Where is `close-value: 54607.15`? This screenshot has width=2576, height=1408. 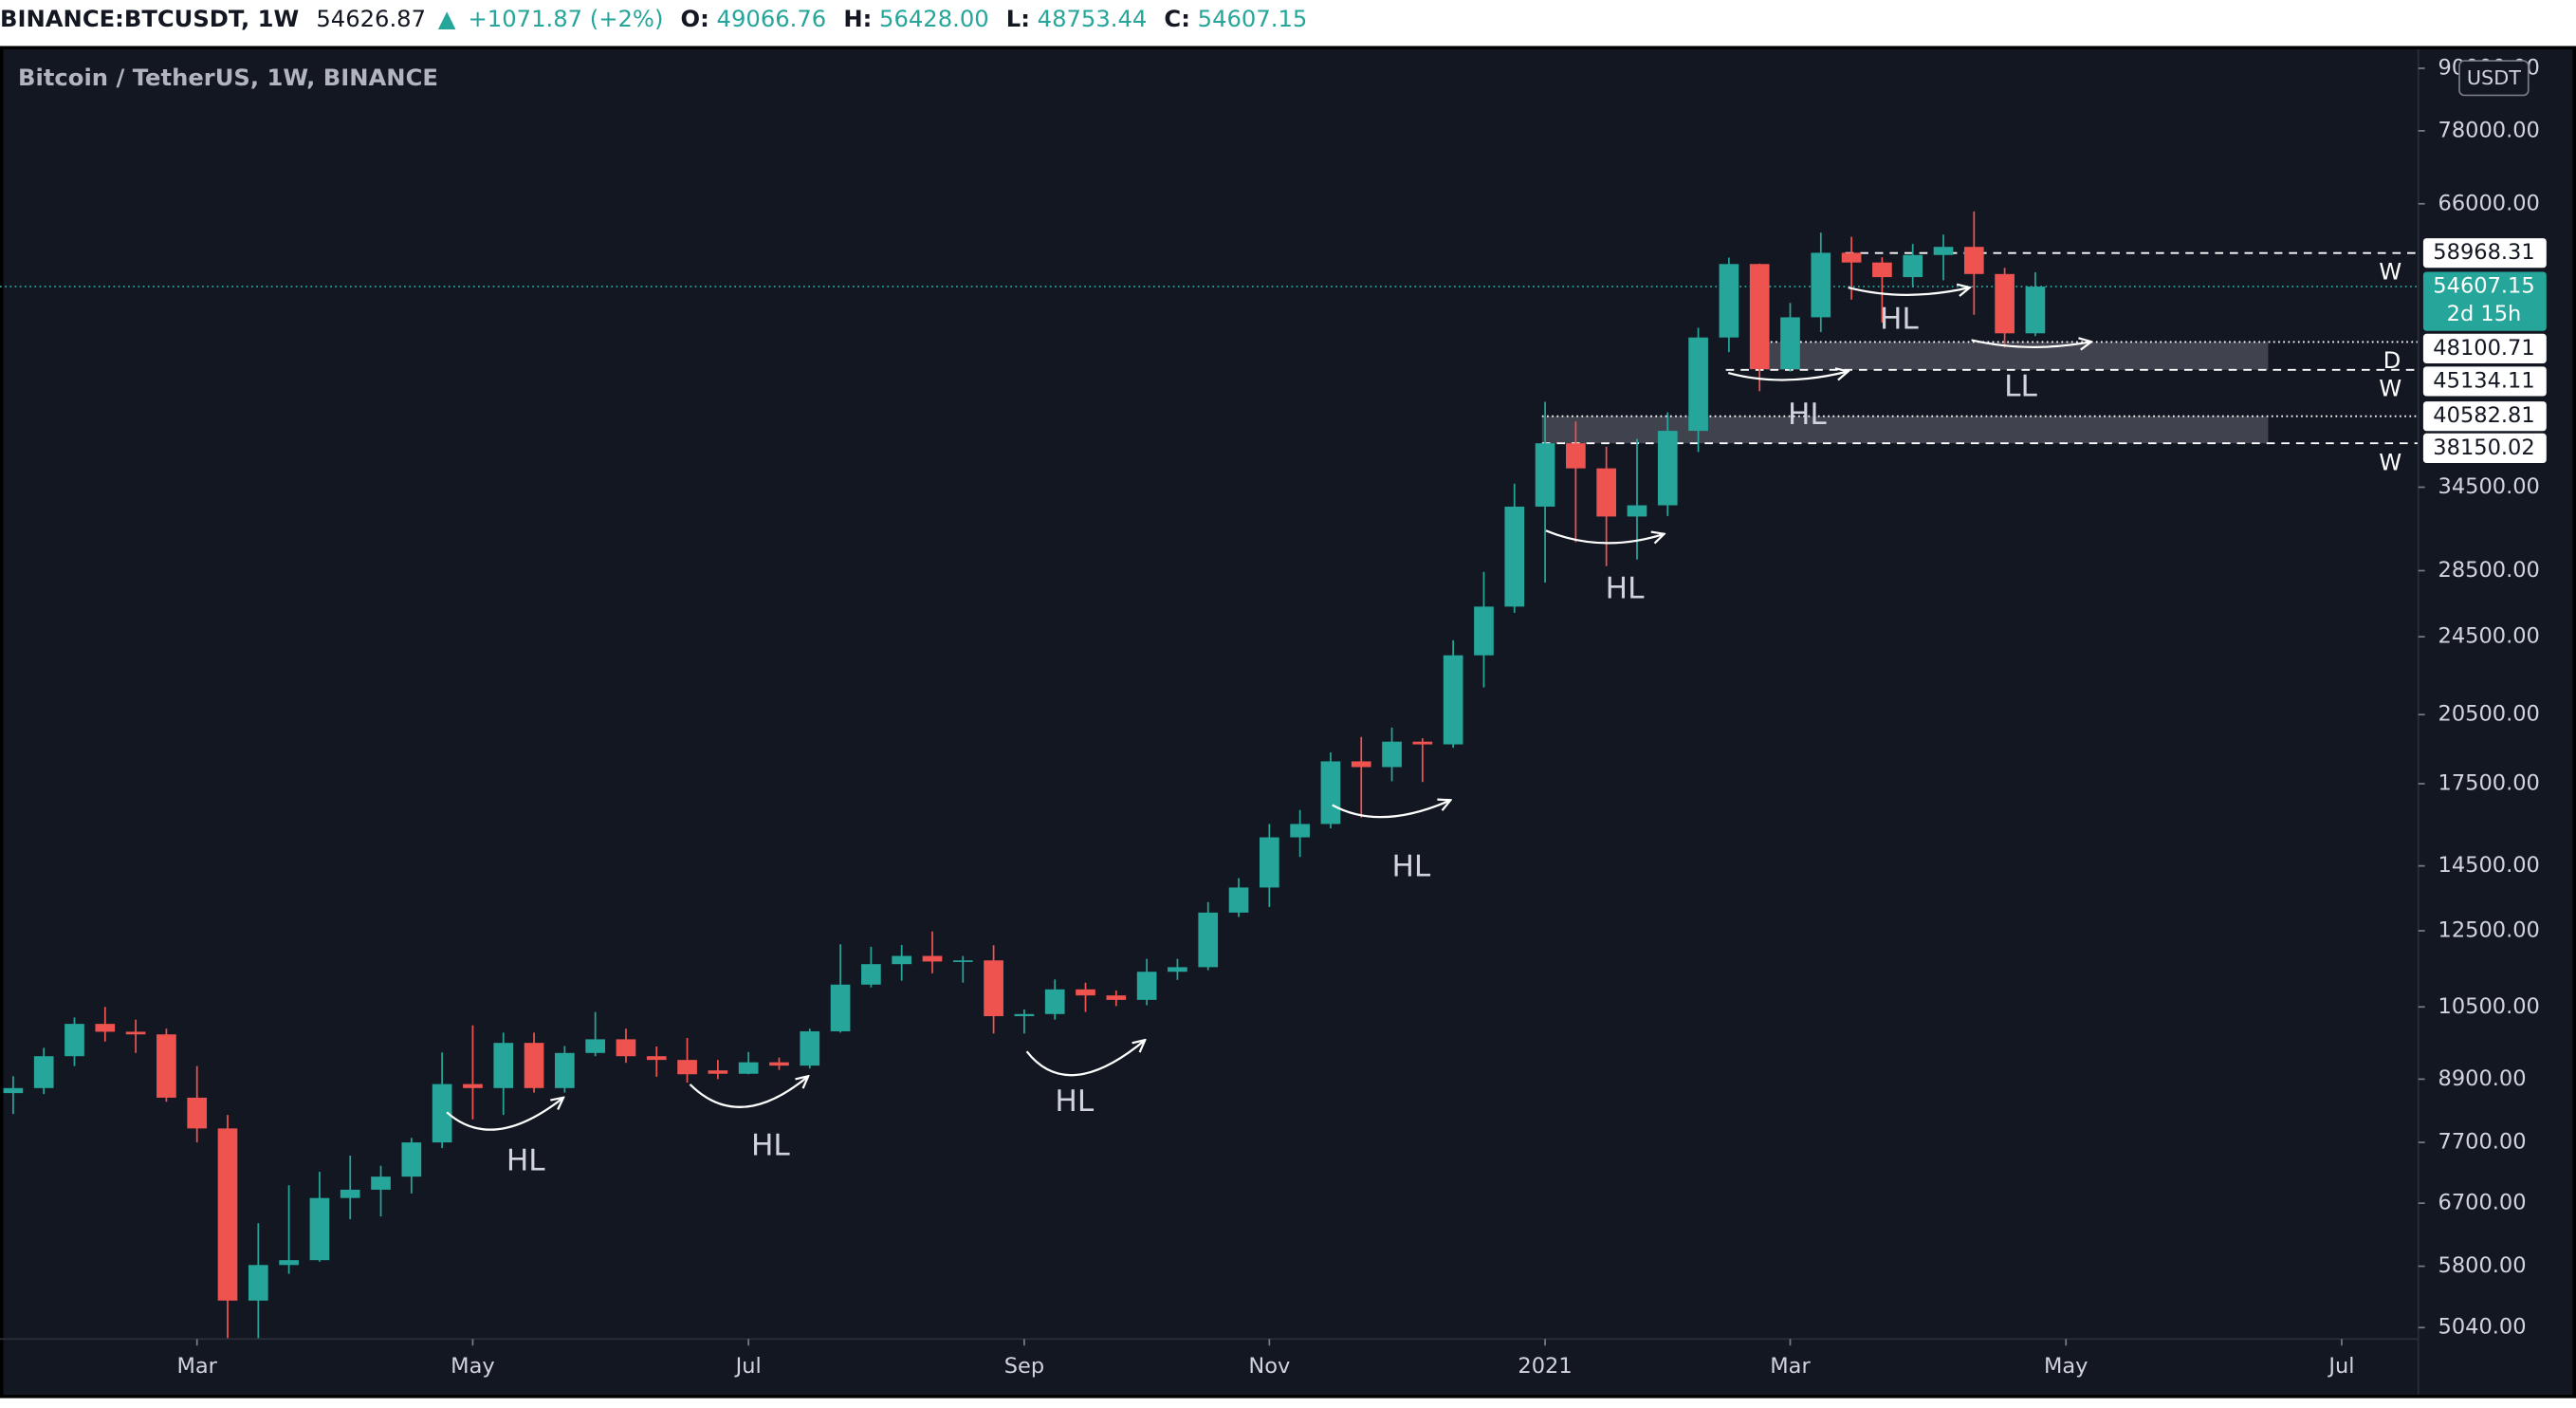 close-value: 54607.15 is located at coordinates (1253, 18).